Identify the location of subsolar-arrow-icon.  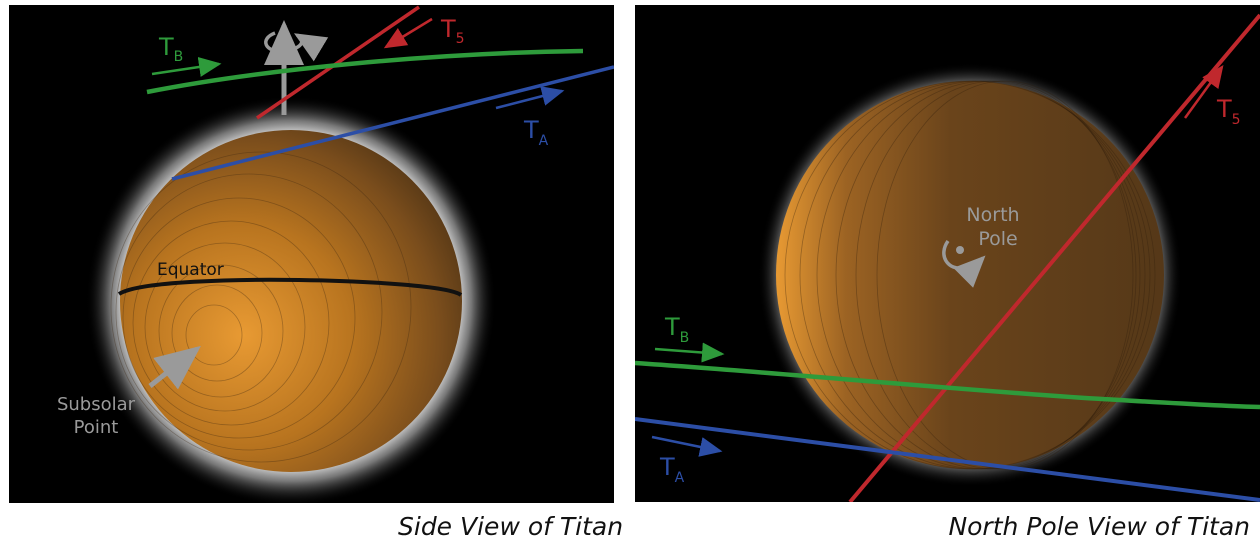
(174, 367).